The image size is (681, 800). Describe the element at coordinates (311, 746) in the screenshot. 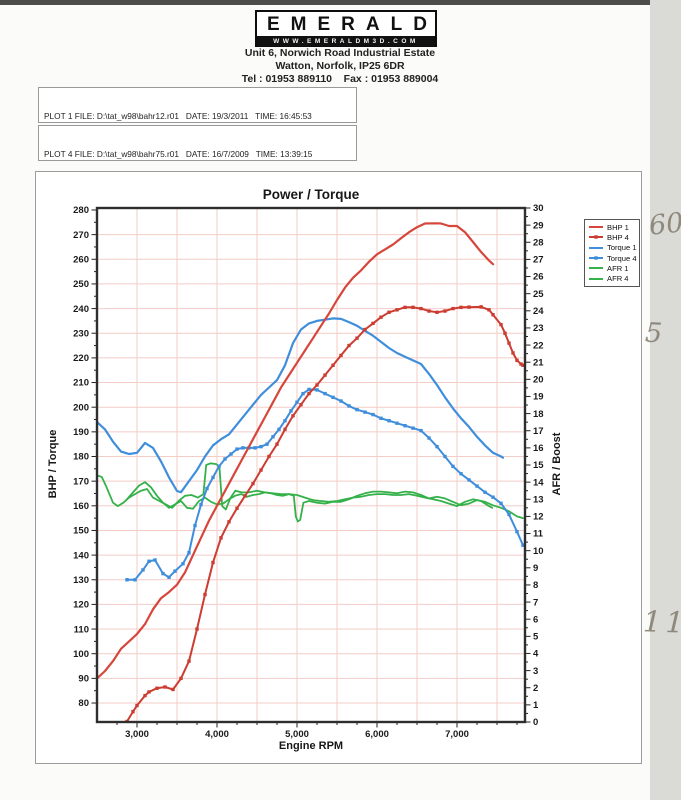

I see `x-axis-title: Engine RPM` at that location.